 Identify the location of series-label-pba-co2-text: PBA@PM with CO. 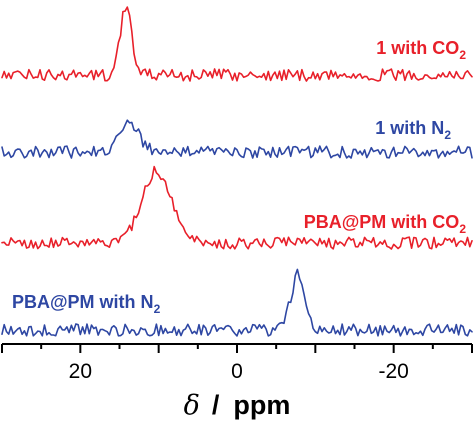
(382, 222).